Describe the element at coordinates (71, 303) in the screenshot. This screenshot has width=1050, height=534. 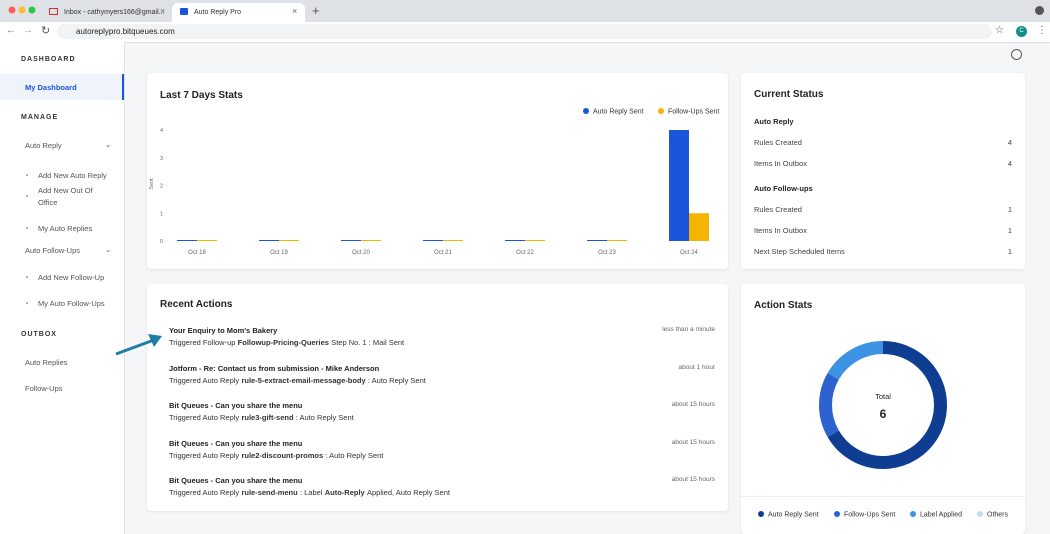
I see `nav-link: My Auto Follow-Ups` at that location.